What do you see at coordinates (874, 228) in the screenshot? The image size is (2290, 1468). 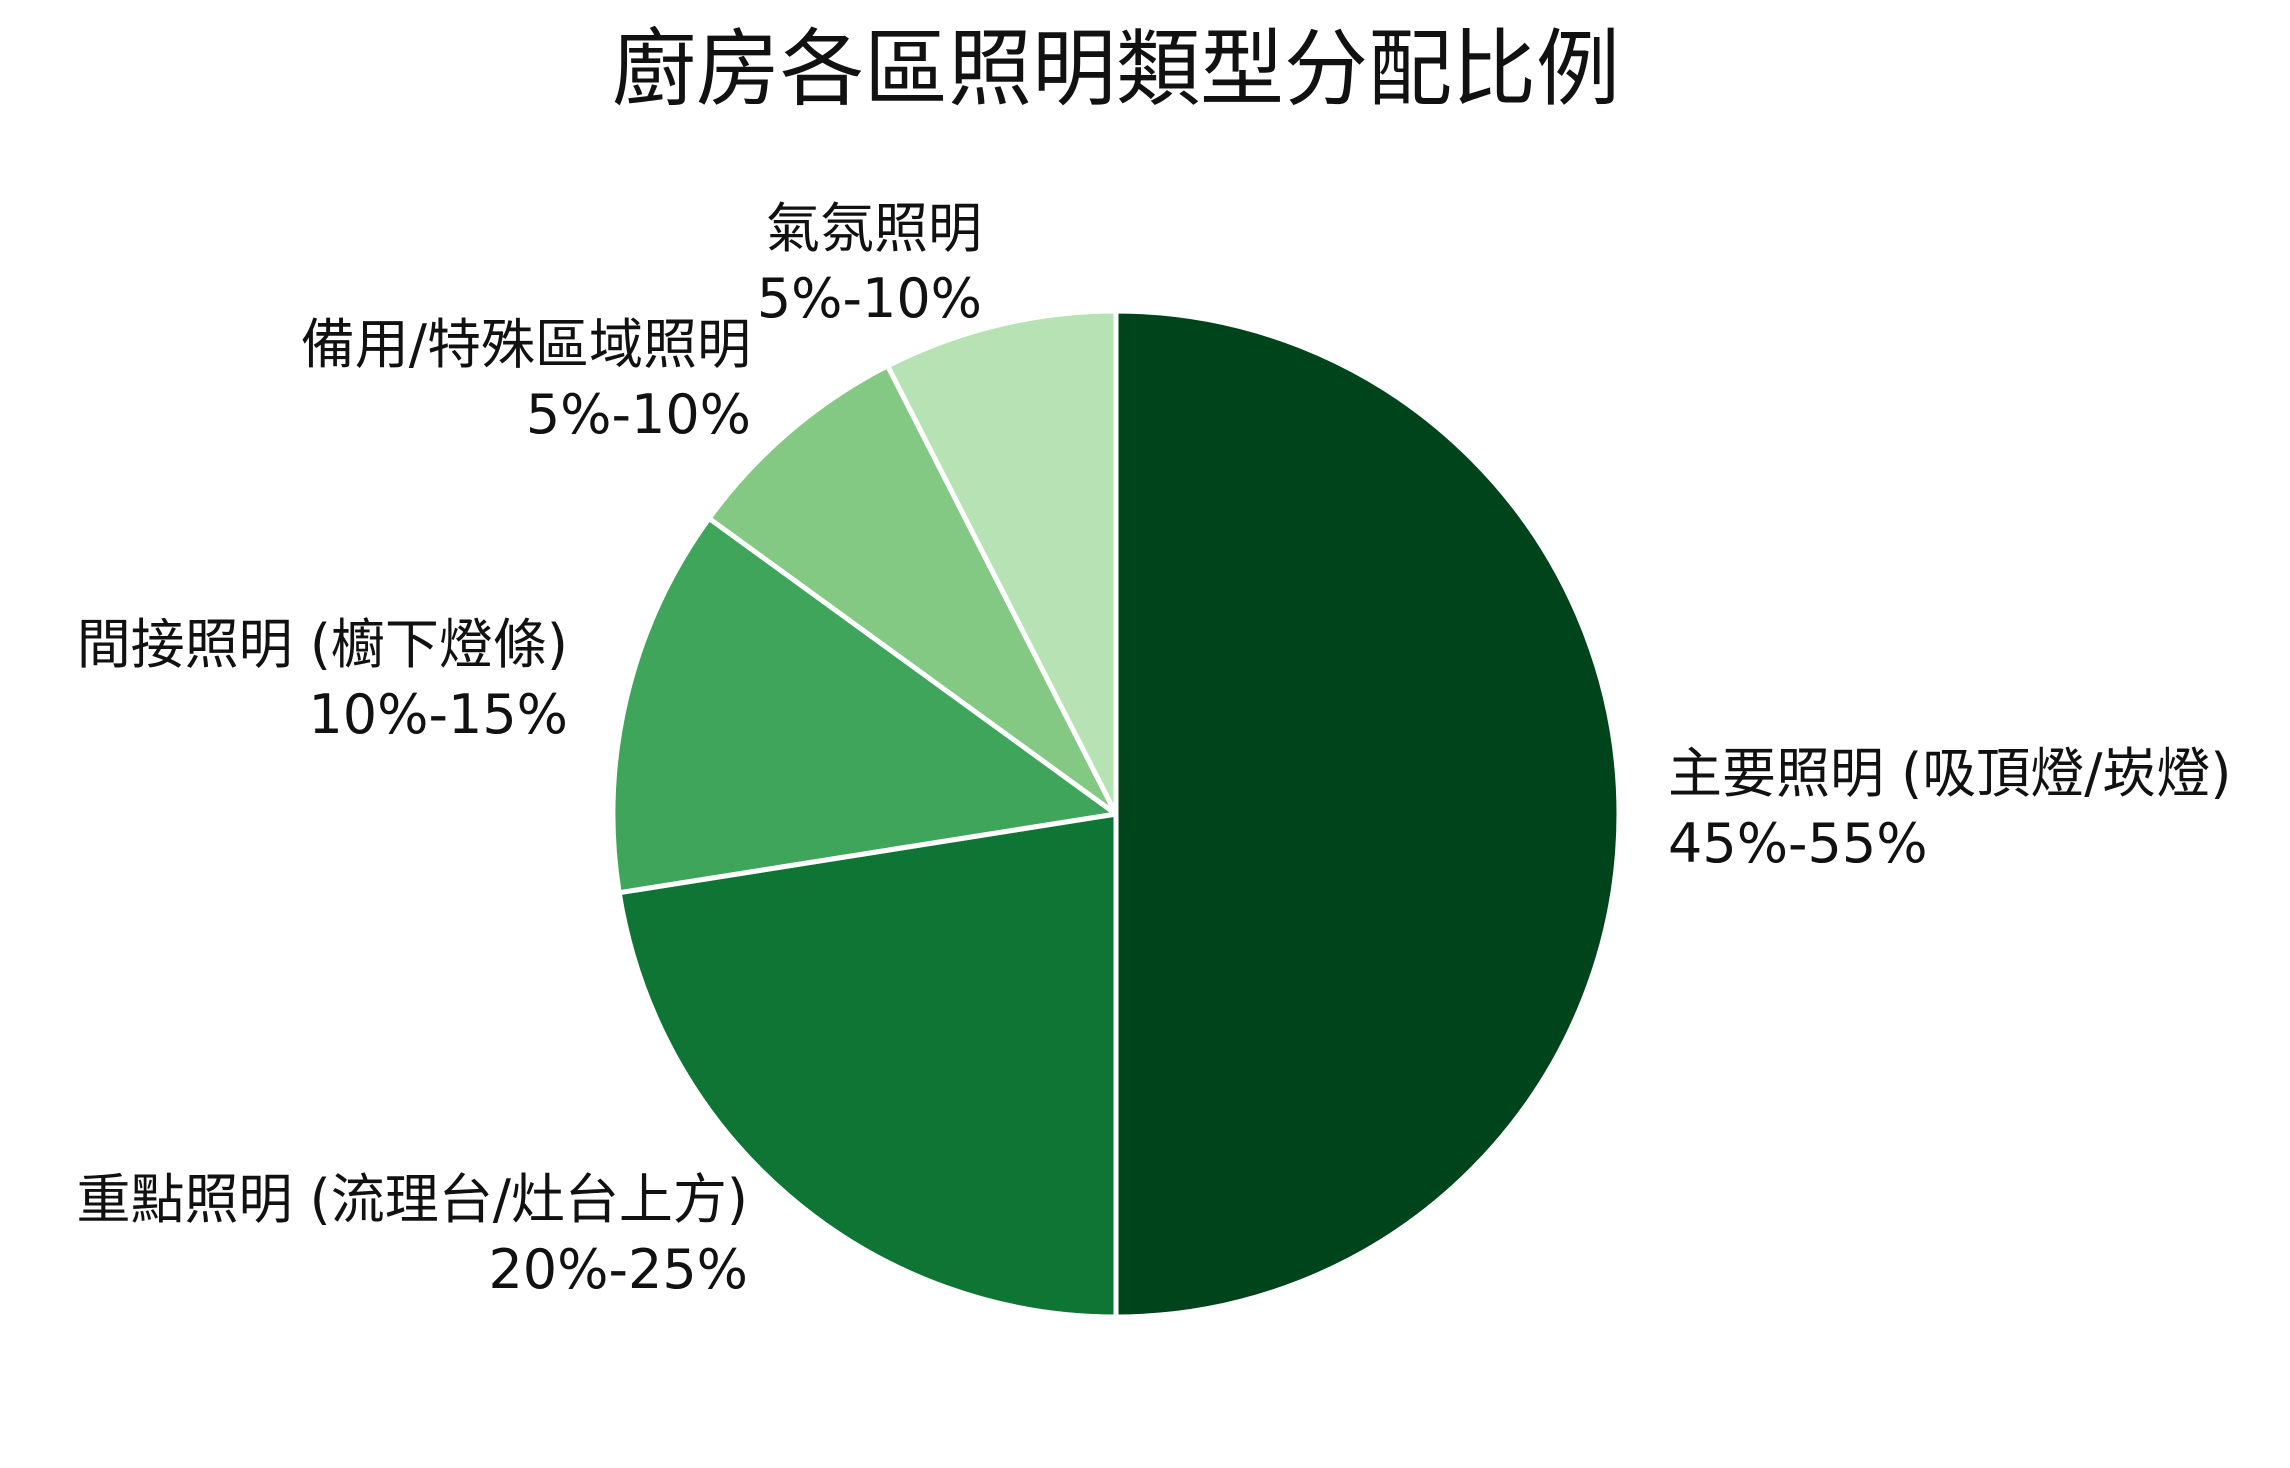 I see `slice-label-5: 氣氛照明` at bounding box center [874, 228].